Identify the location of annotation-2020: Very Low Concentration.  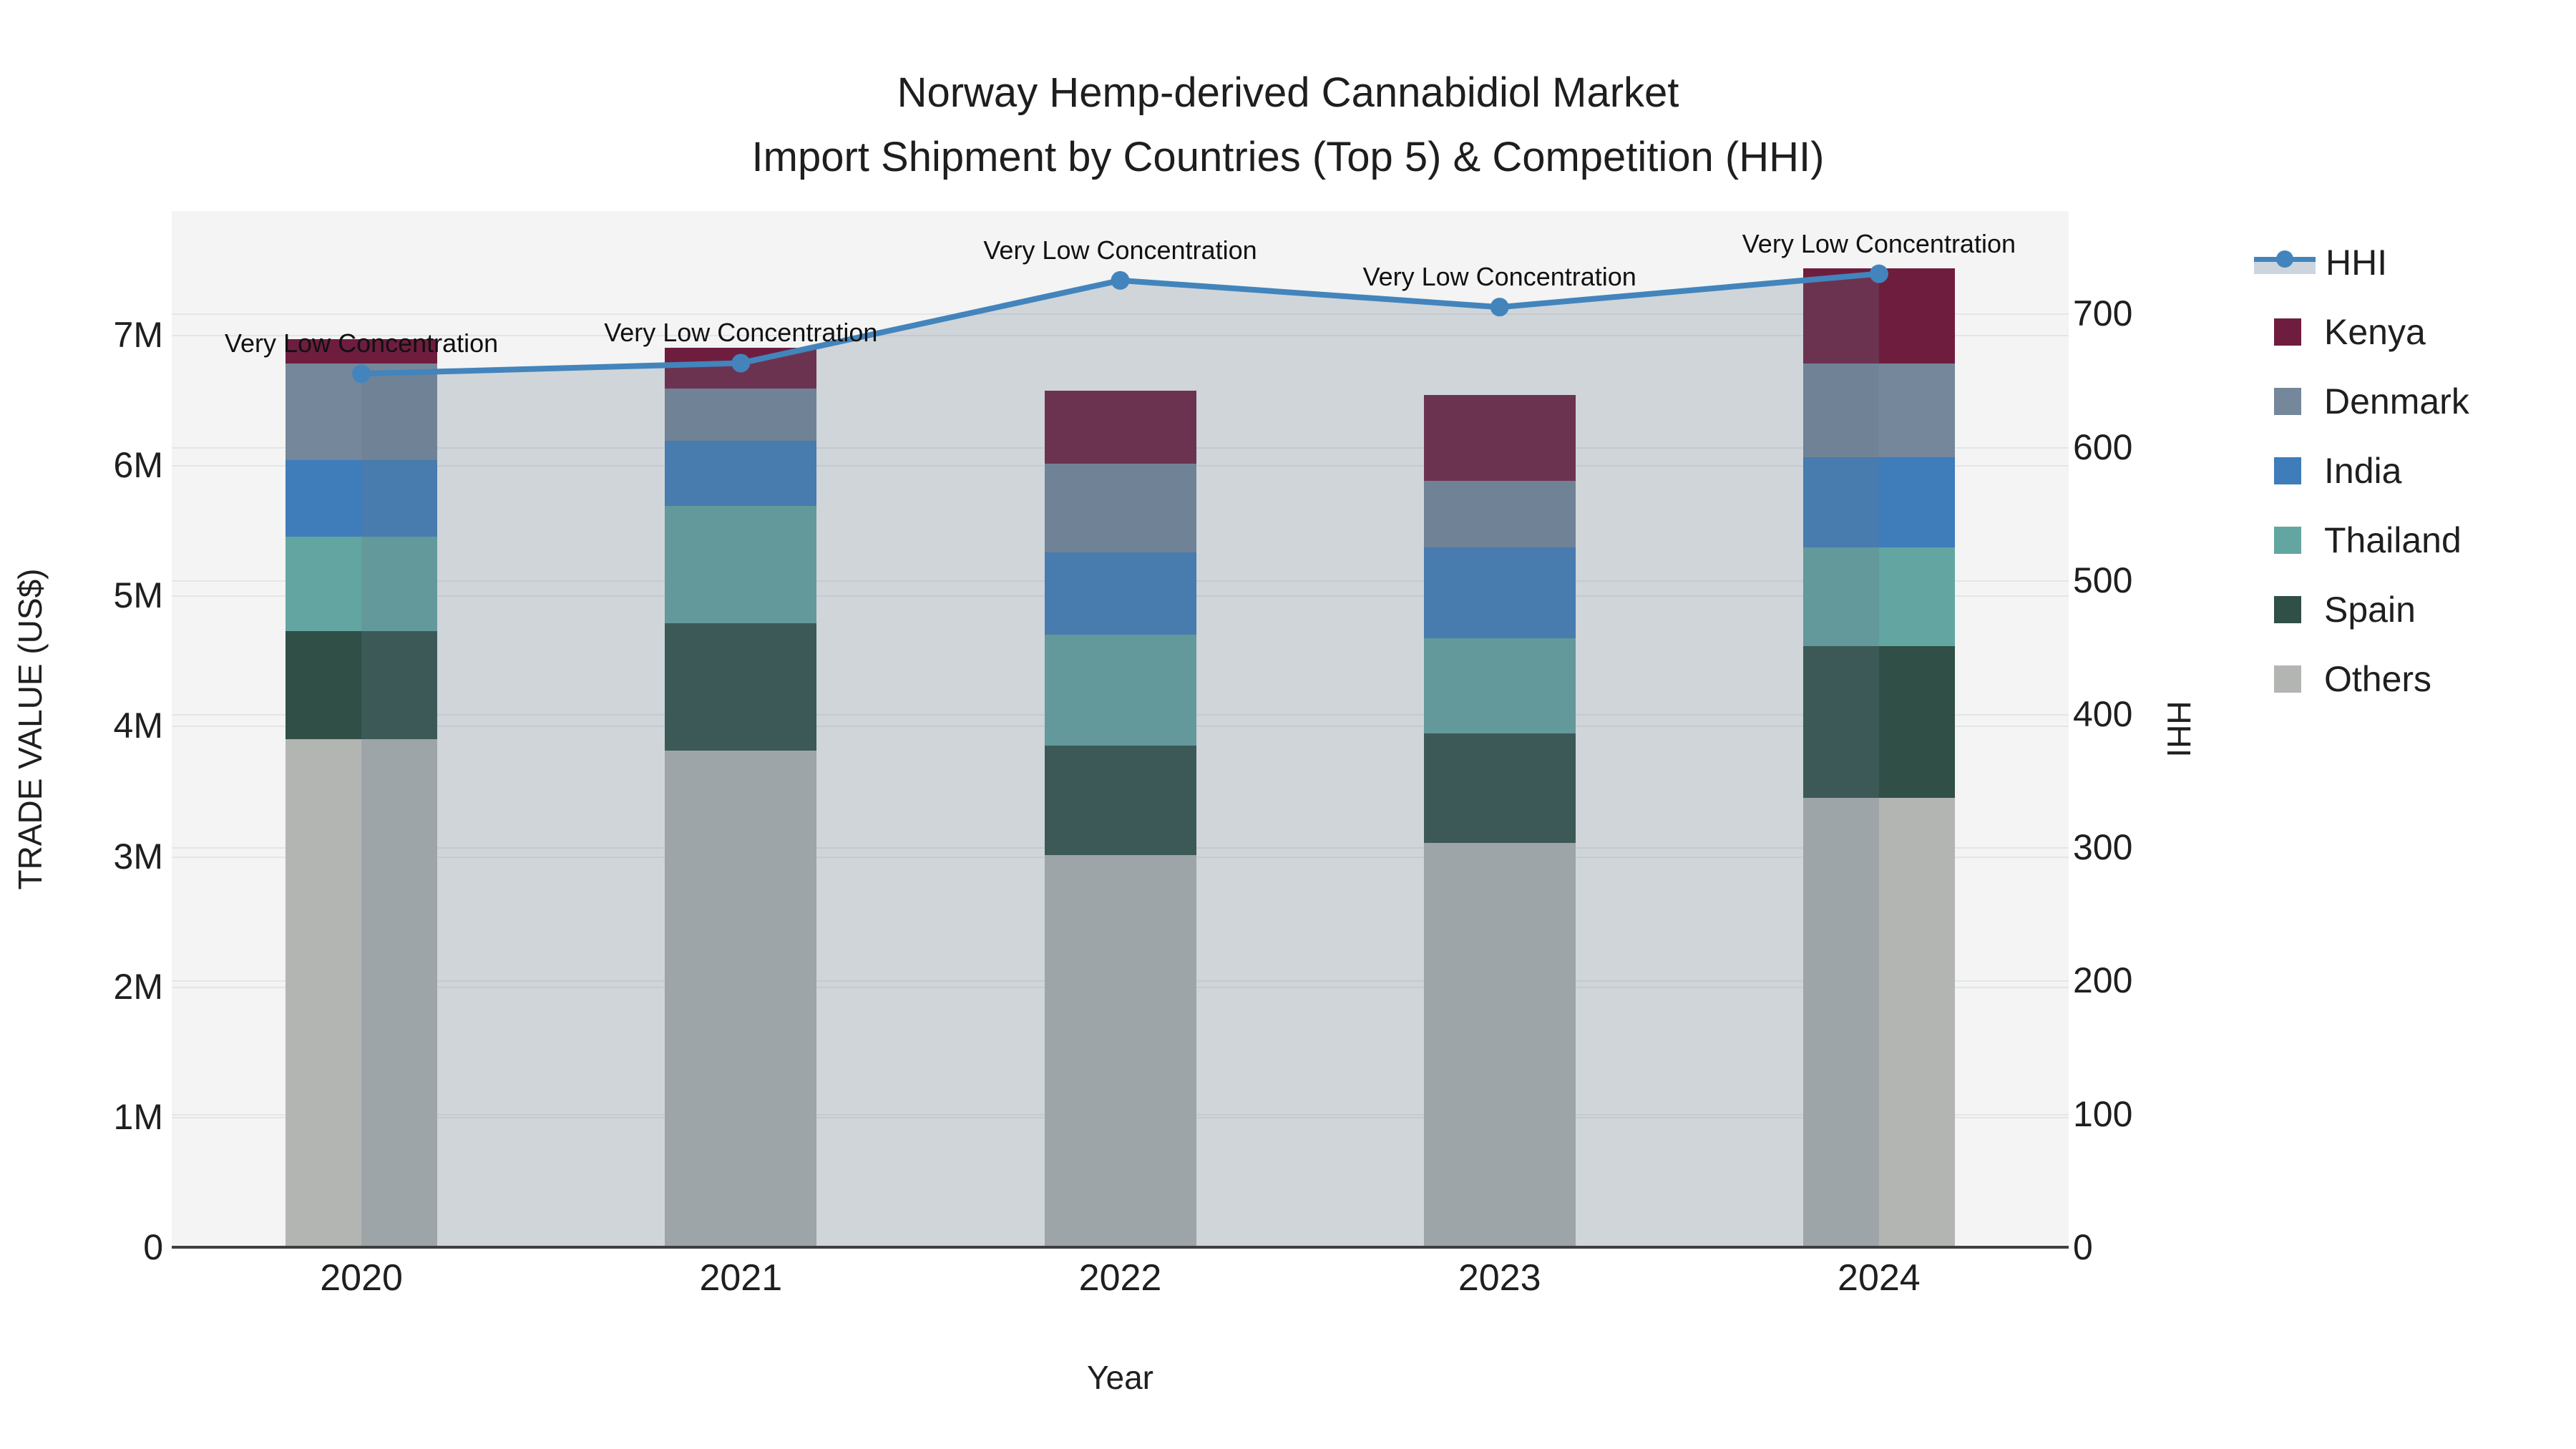
(361, 343).